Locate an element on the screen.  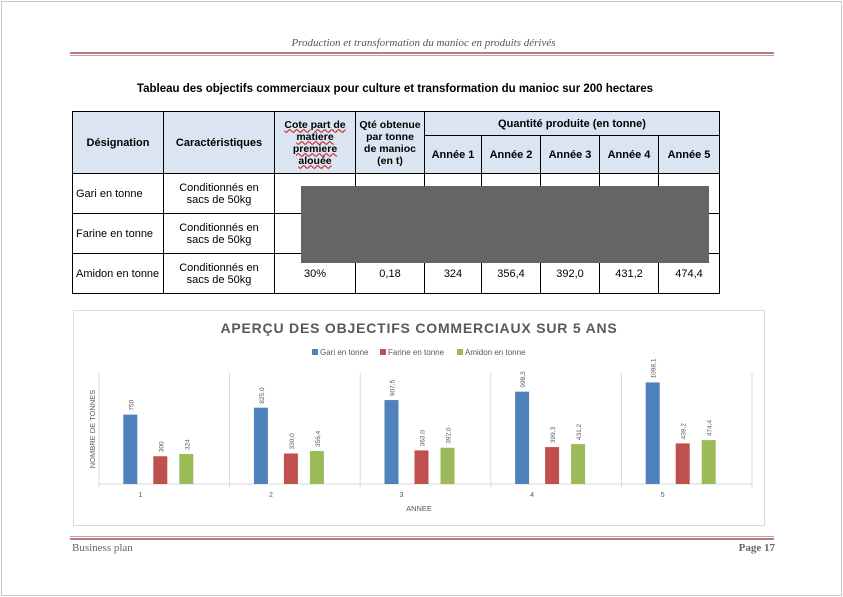
bar-data-label: 1098,1 is located at coordinates (654, 368).